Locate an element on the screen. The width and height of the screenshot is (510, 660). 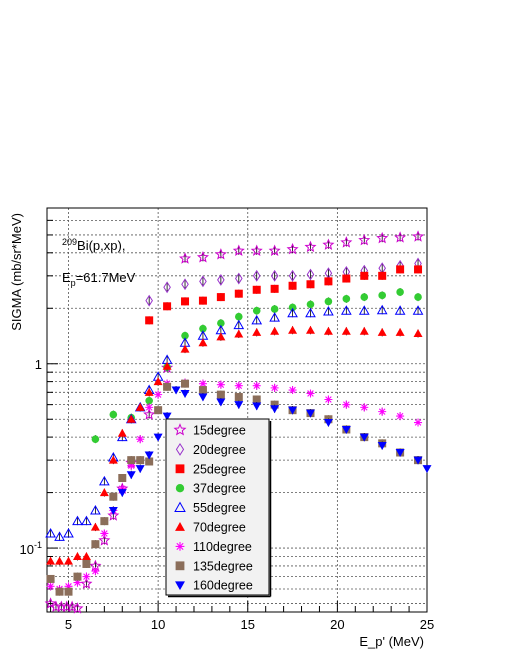
x-tick-label: 25 is located at coordinates (427, 624).